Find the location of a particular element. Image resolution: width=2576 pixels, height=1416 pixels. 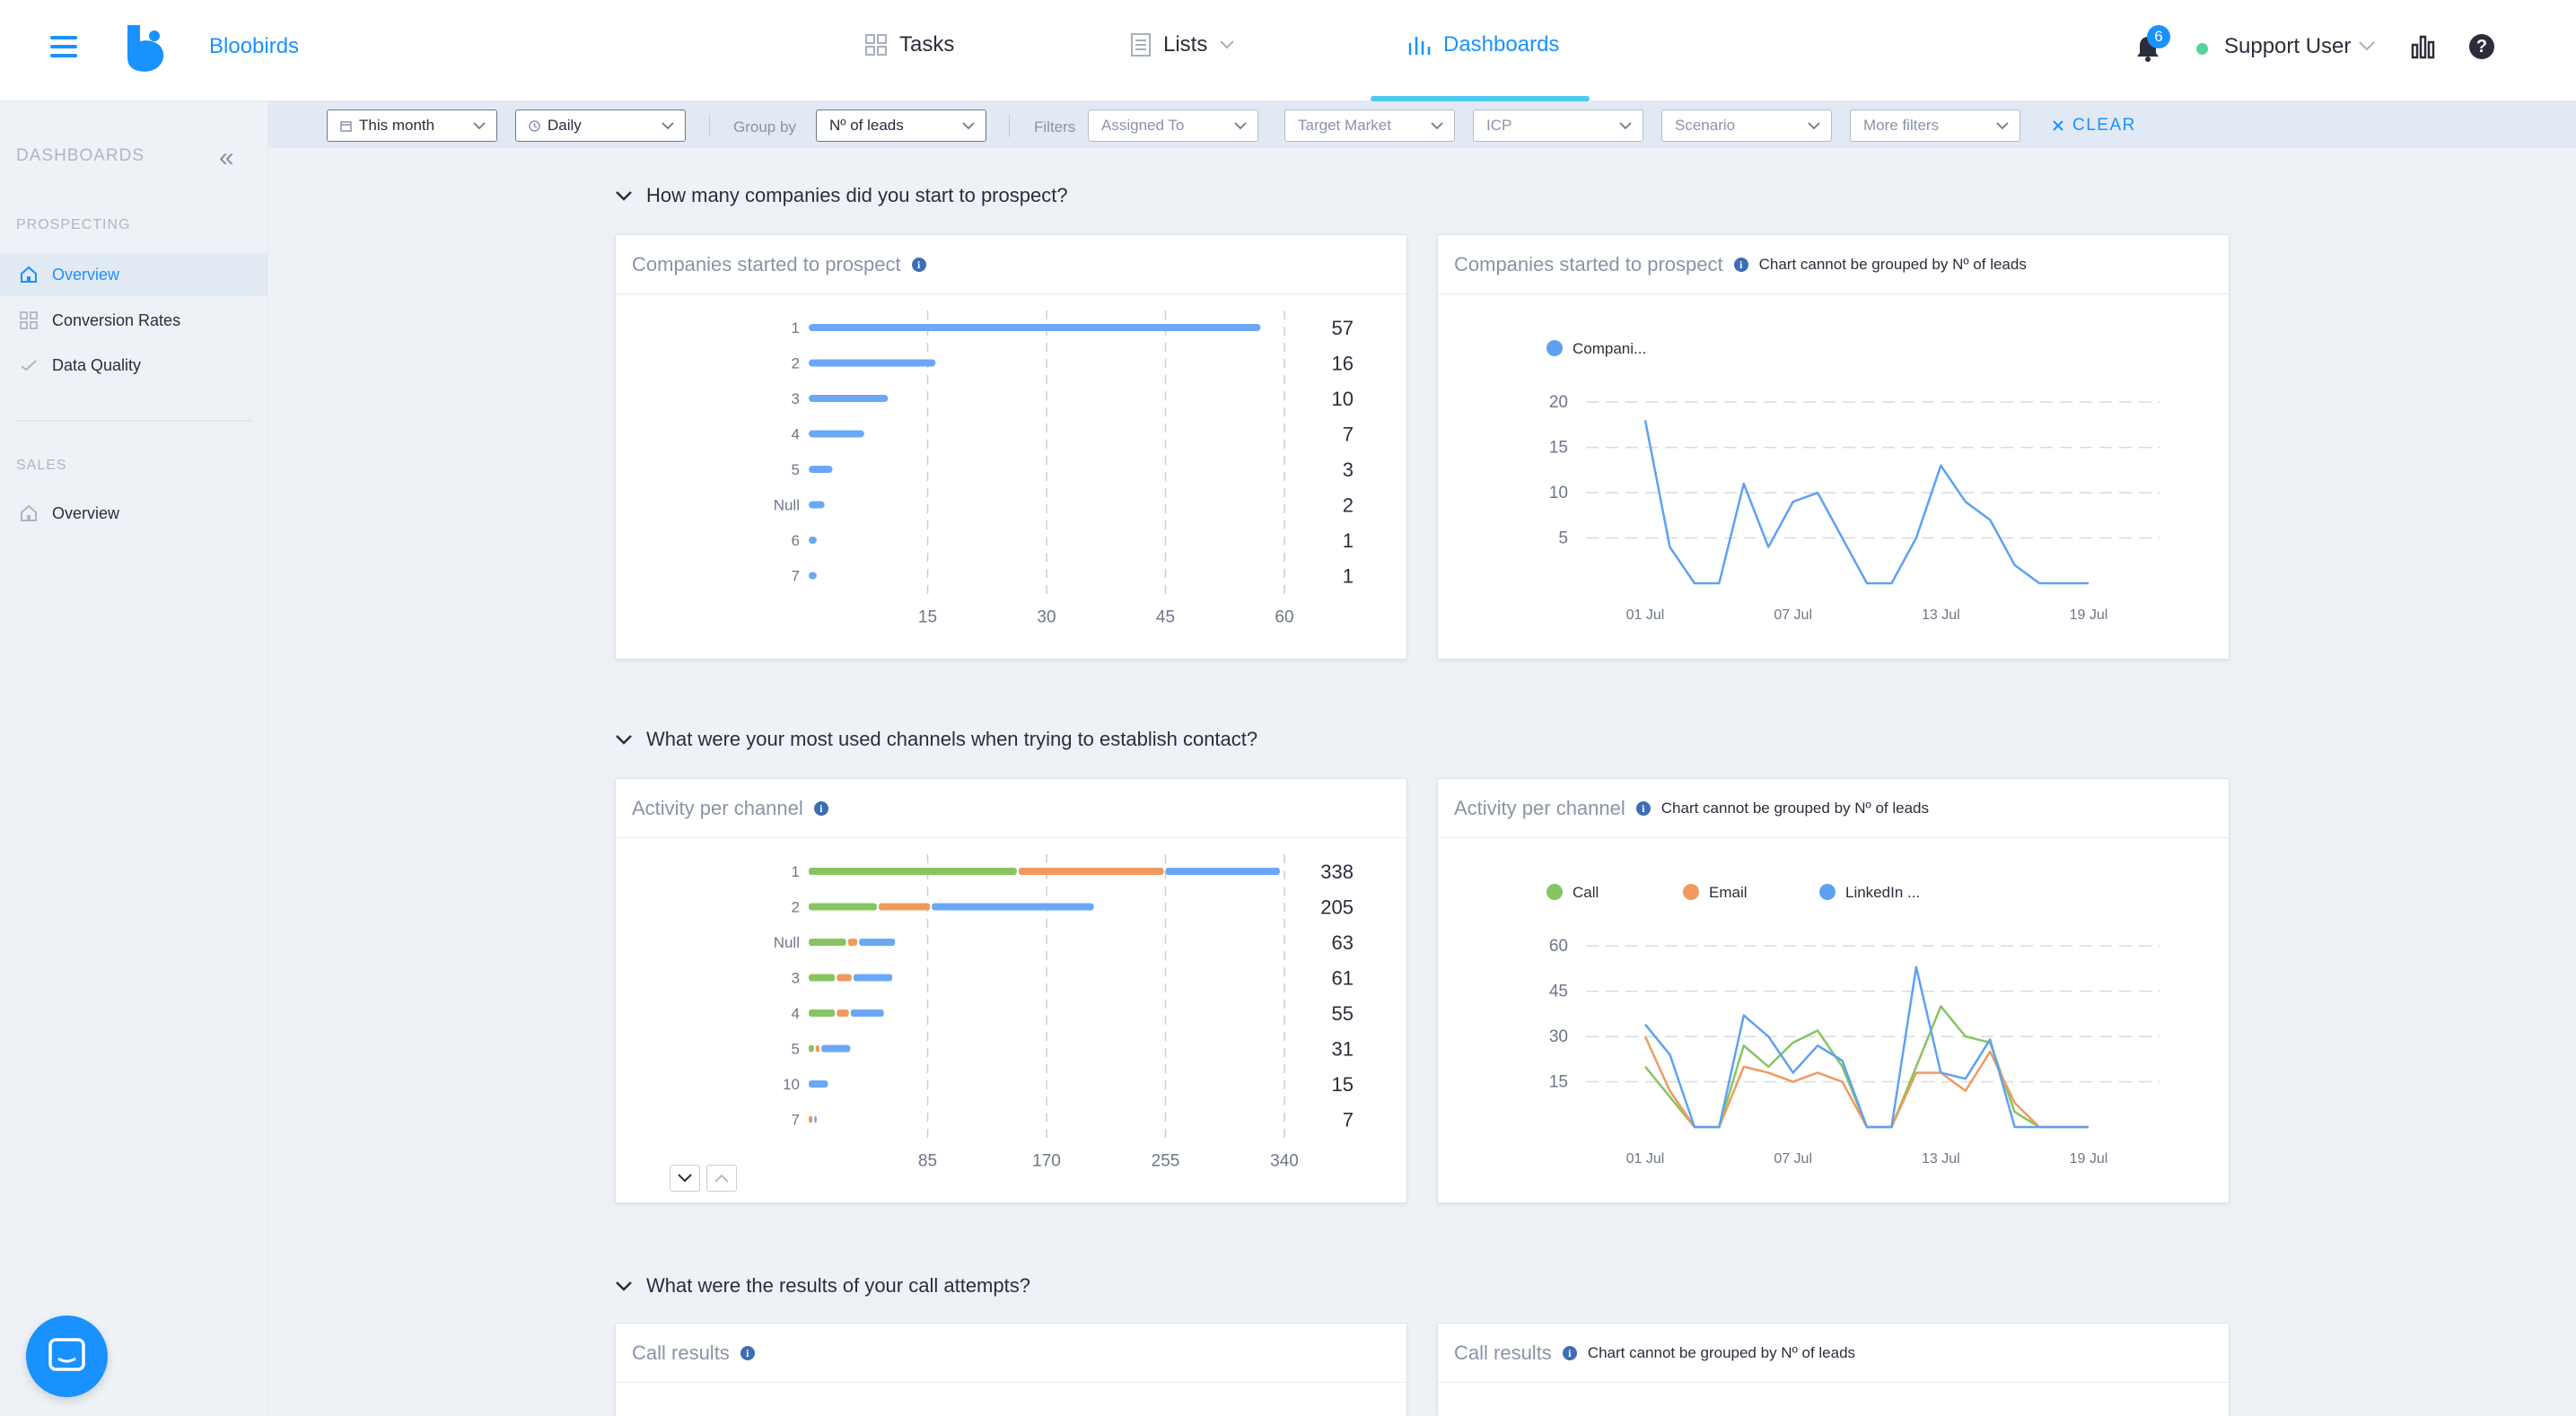

scenario-select: Scenario is located at coordinates (1746, 125).